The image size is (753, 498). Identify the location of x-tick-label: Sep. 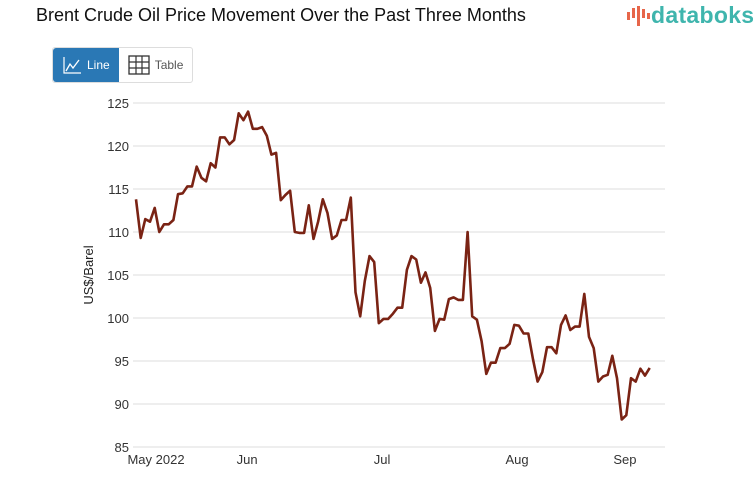
(624, 459).